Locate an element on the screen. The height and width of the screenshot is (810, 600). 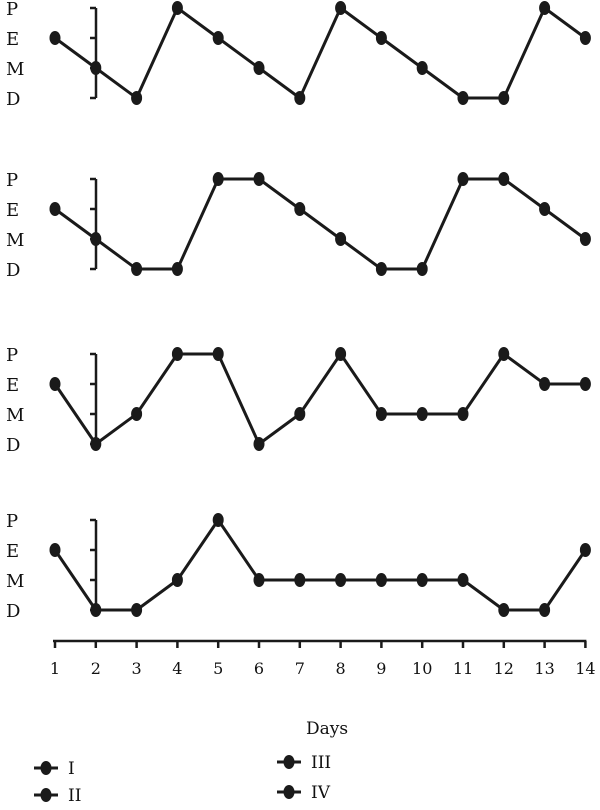
legend-label: II is located at coordinates (74, 796).